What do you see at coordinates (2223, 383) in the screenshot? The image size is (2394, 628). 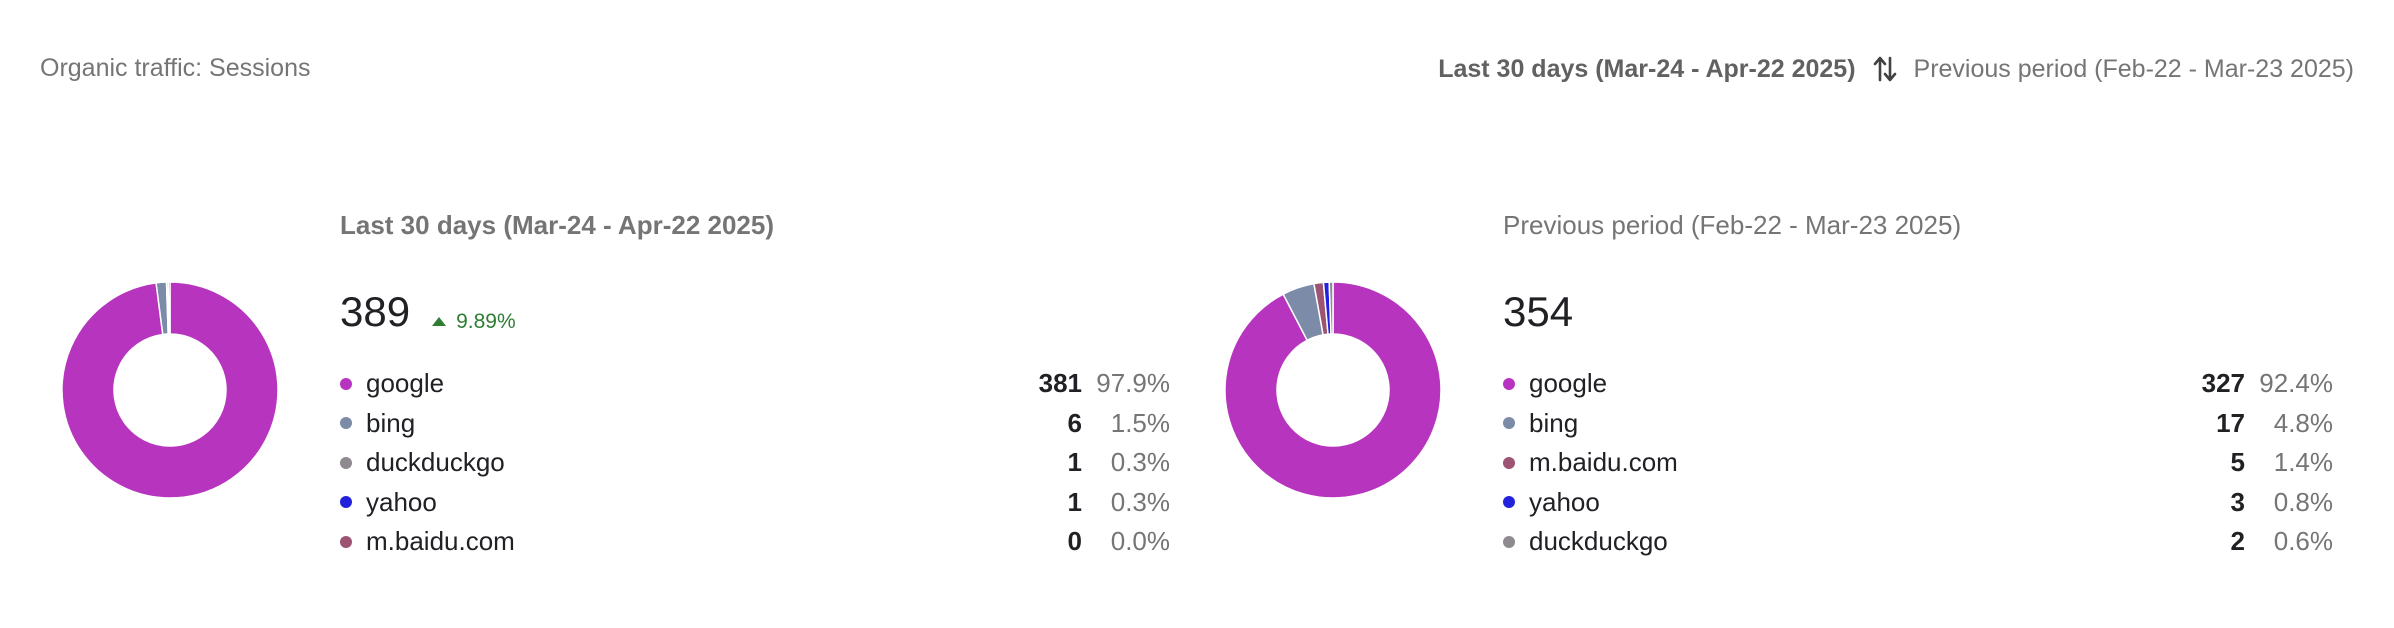 I see `source-count: 327` at bounding box center [2223, 383].